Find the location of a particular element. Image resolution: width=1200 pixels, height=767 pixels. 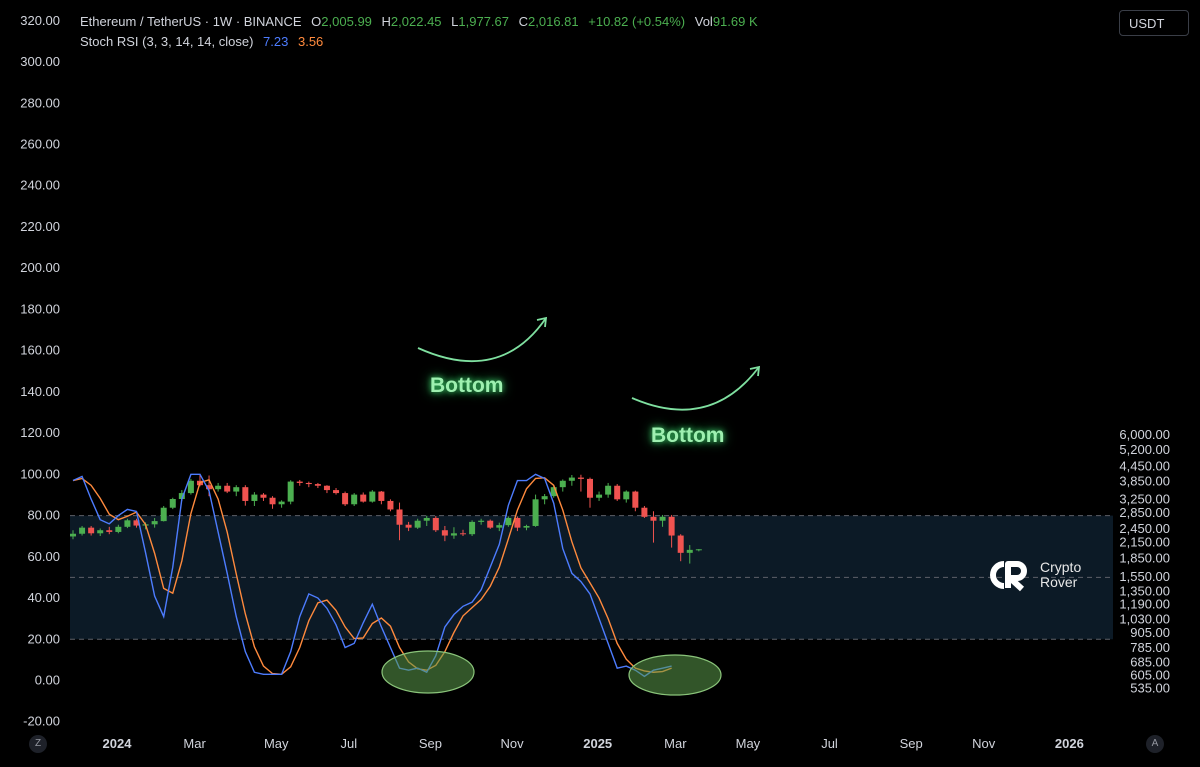

left-axis-tick: 160.00 is located at coordinates (40, 350).